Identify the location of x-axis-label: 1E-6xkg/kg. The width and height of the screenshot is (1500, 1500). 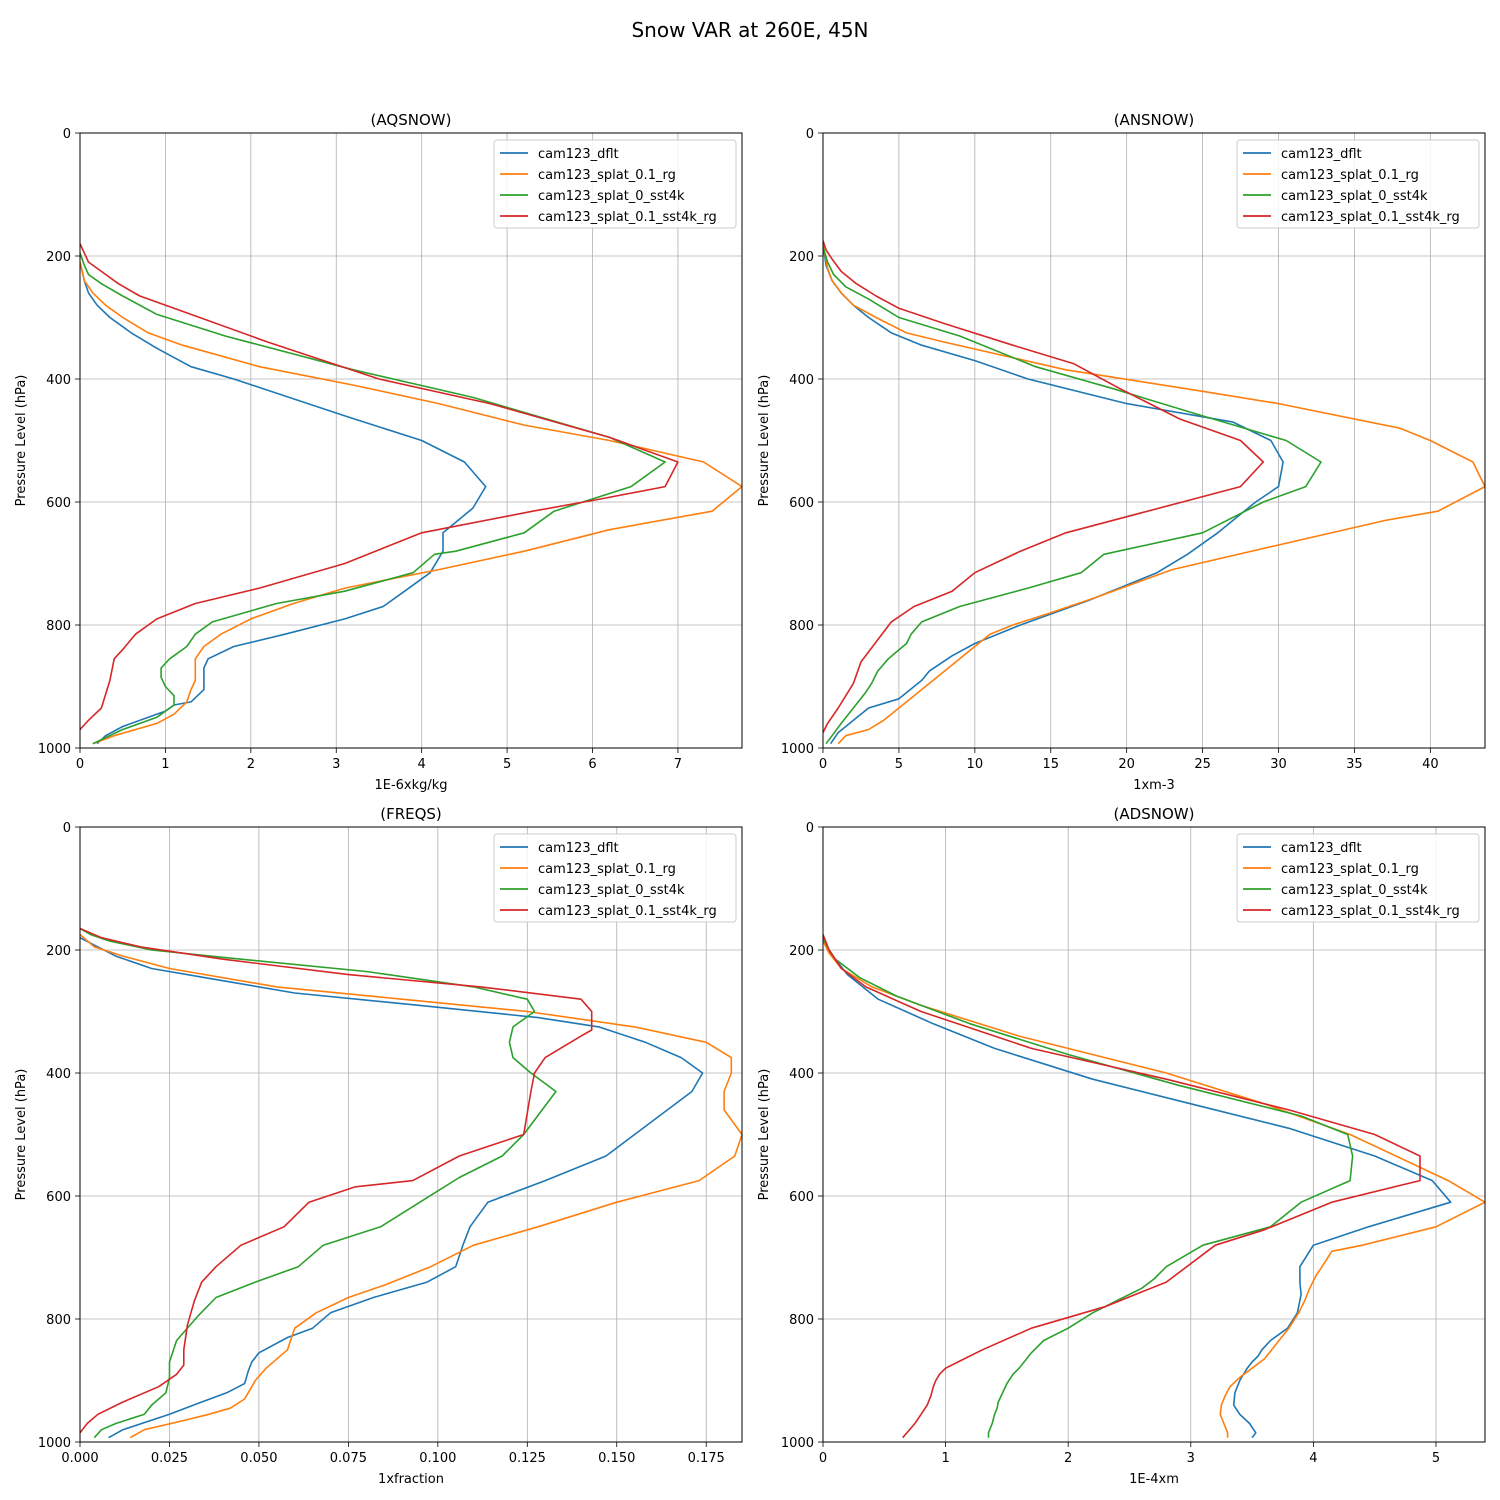
(410, 785).